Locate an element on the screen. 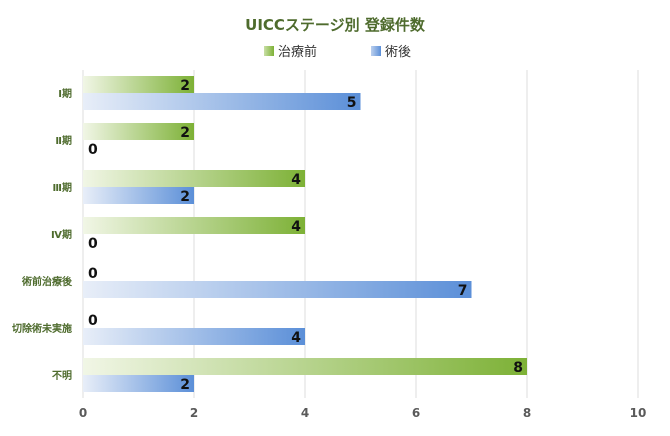 The height and width of the screenshot is (436, 670). legend-label-post-surgery: 術後 is located at coordinates (398, 52).